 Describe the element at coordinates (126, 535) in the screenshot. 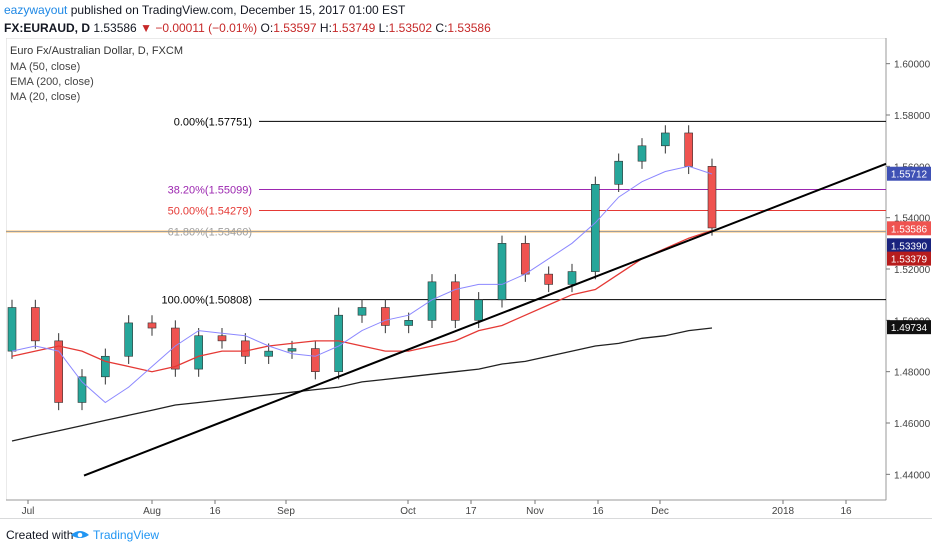

I see `tradingview-brand: TradingView` at that location.